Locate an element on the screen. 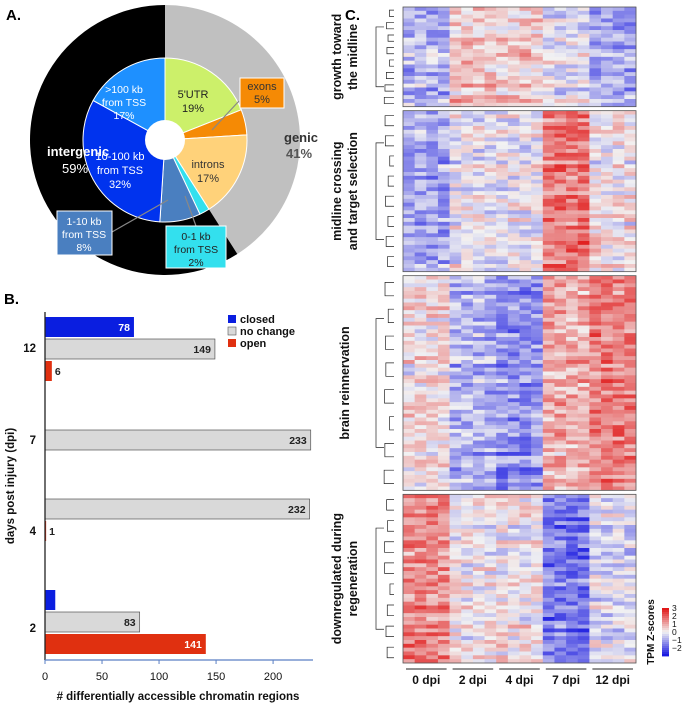 The width and height of the screenshot is (685, 712). legend-label-no-change: no change is located at coordinates (267, 332).